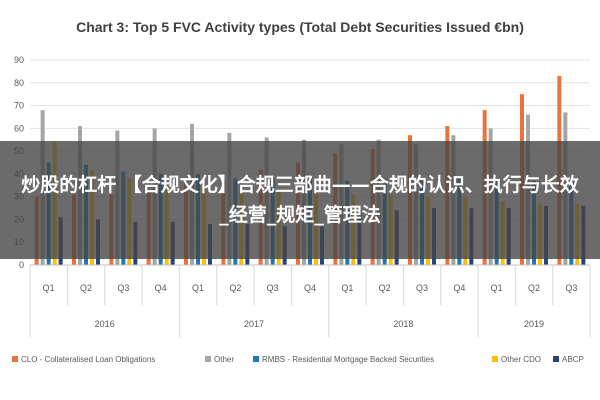 This screenshot has width=600, height=400. I want to click on y-tick-label: 80, so click(19, 83).